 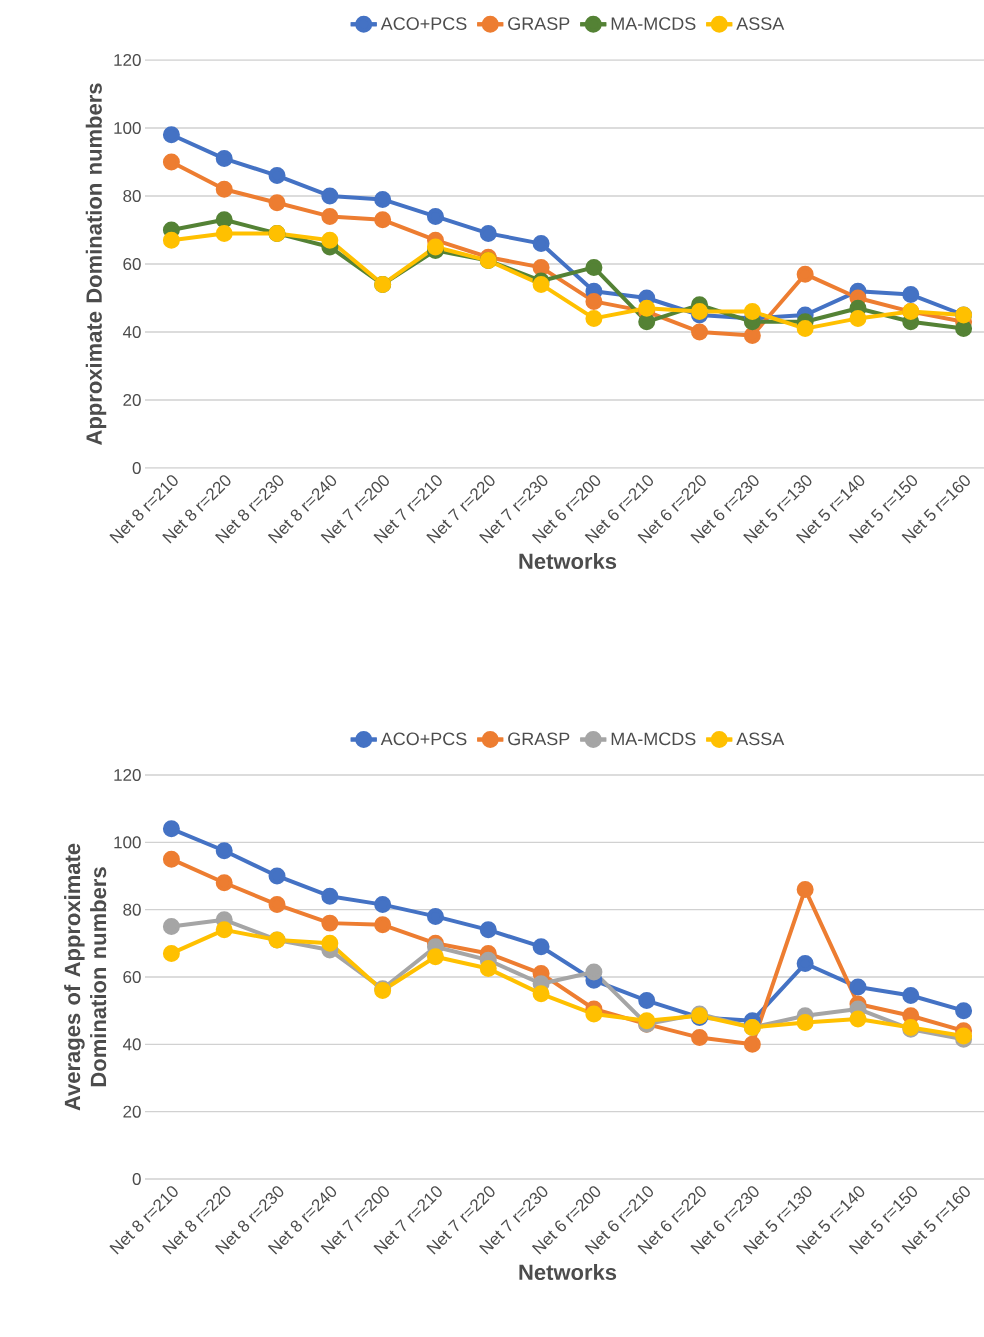 What do you see at coordinates (85, 977) in the screenshot?
I see `y-axis-title: Averages of Approximate Domination numbers` at bounding box center [85, 977].